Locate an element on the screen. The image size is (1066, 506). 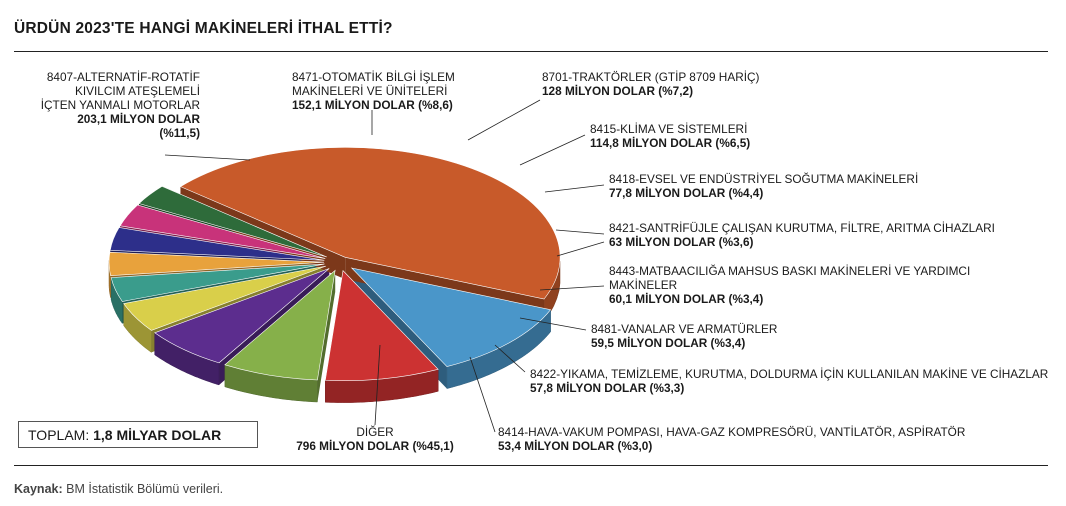
label-8418-value: 77,8 MİLYON DOLAR (%4,4) is located at coordinates (686, 193).